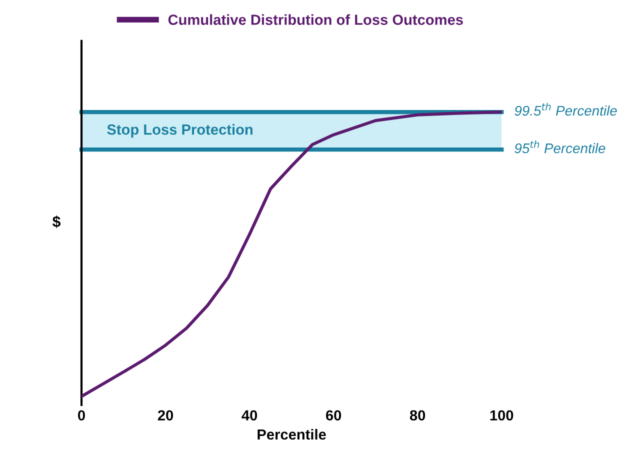 The width and height of the screenshot is (627, 455). What do you see at coordinates (292, 434) in the screenshot?
I see `x-axis-title: Percentile` at bounding box center [292, 434].